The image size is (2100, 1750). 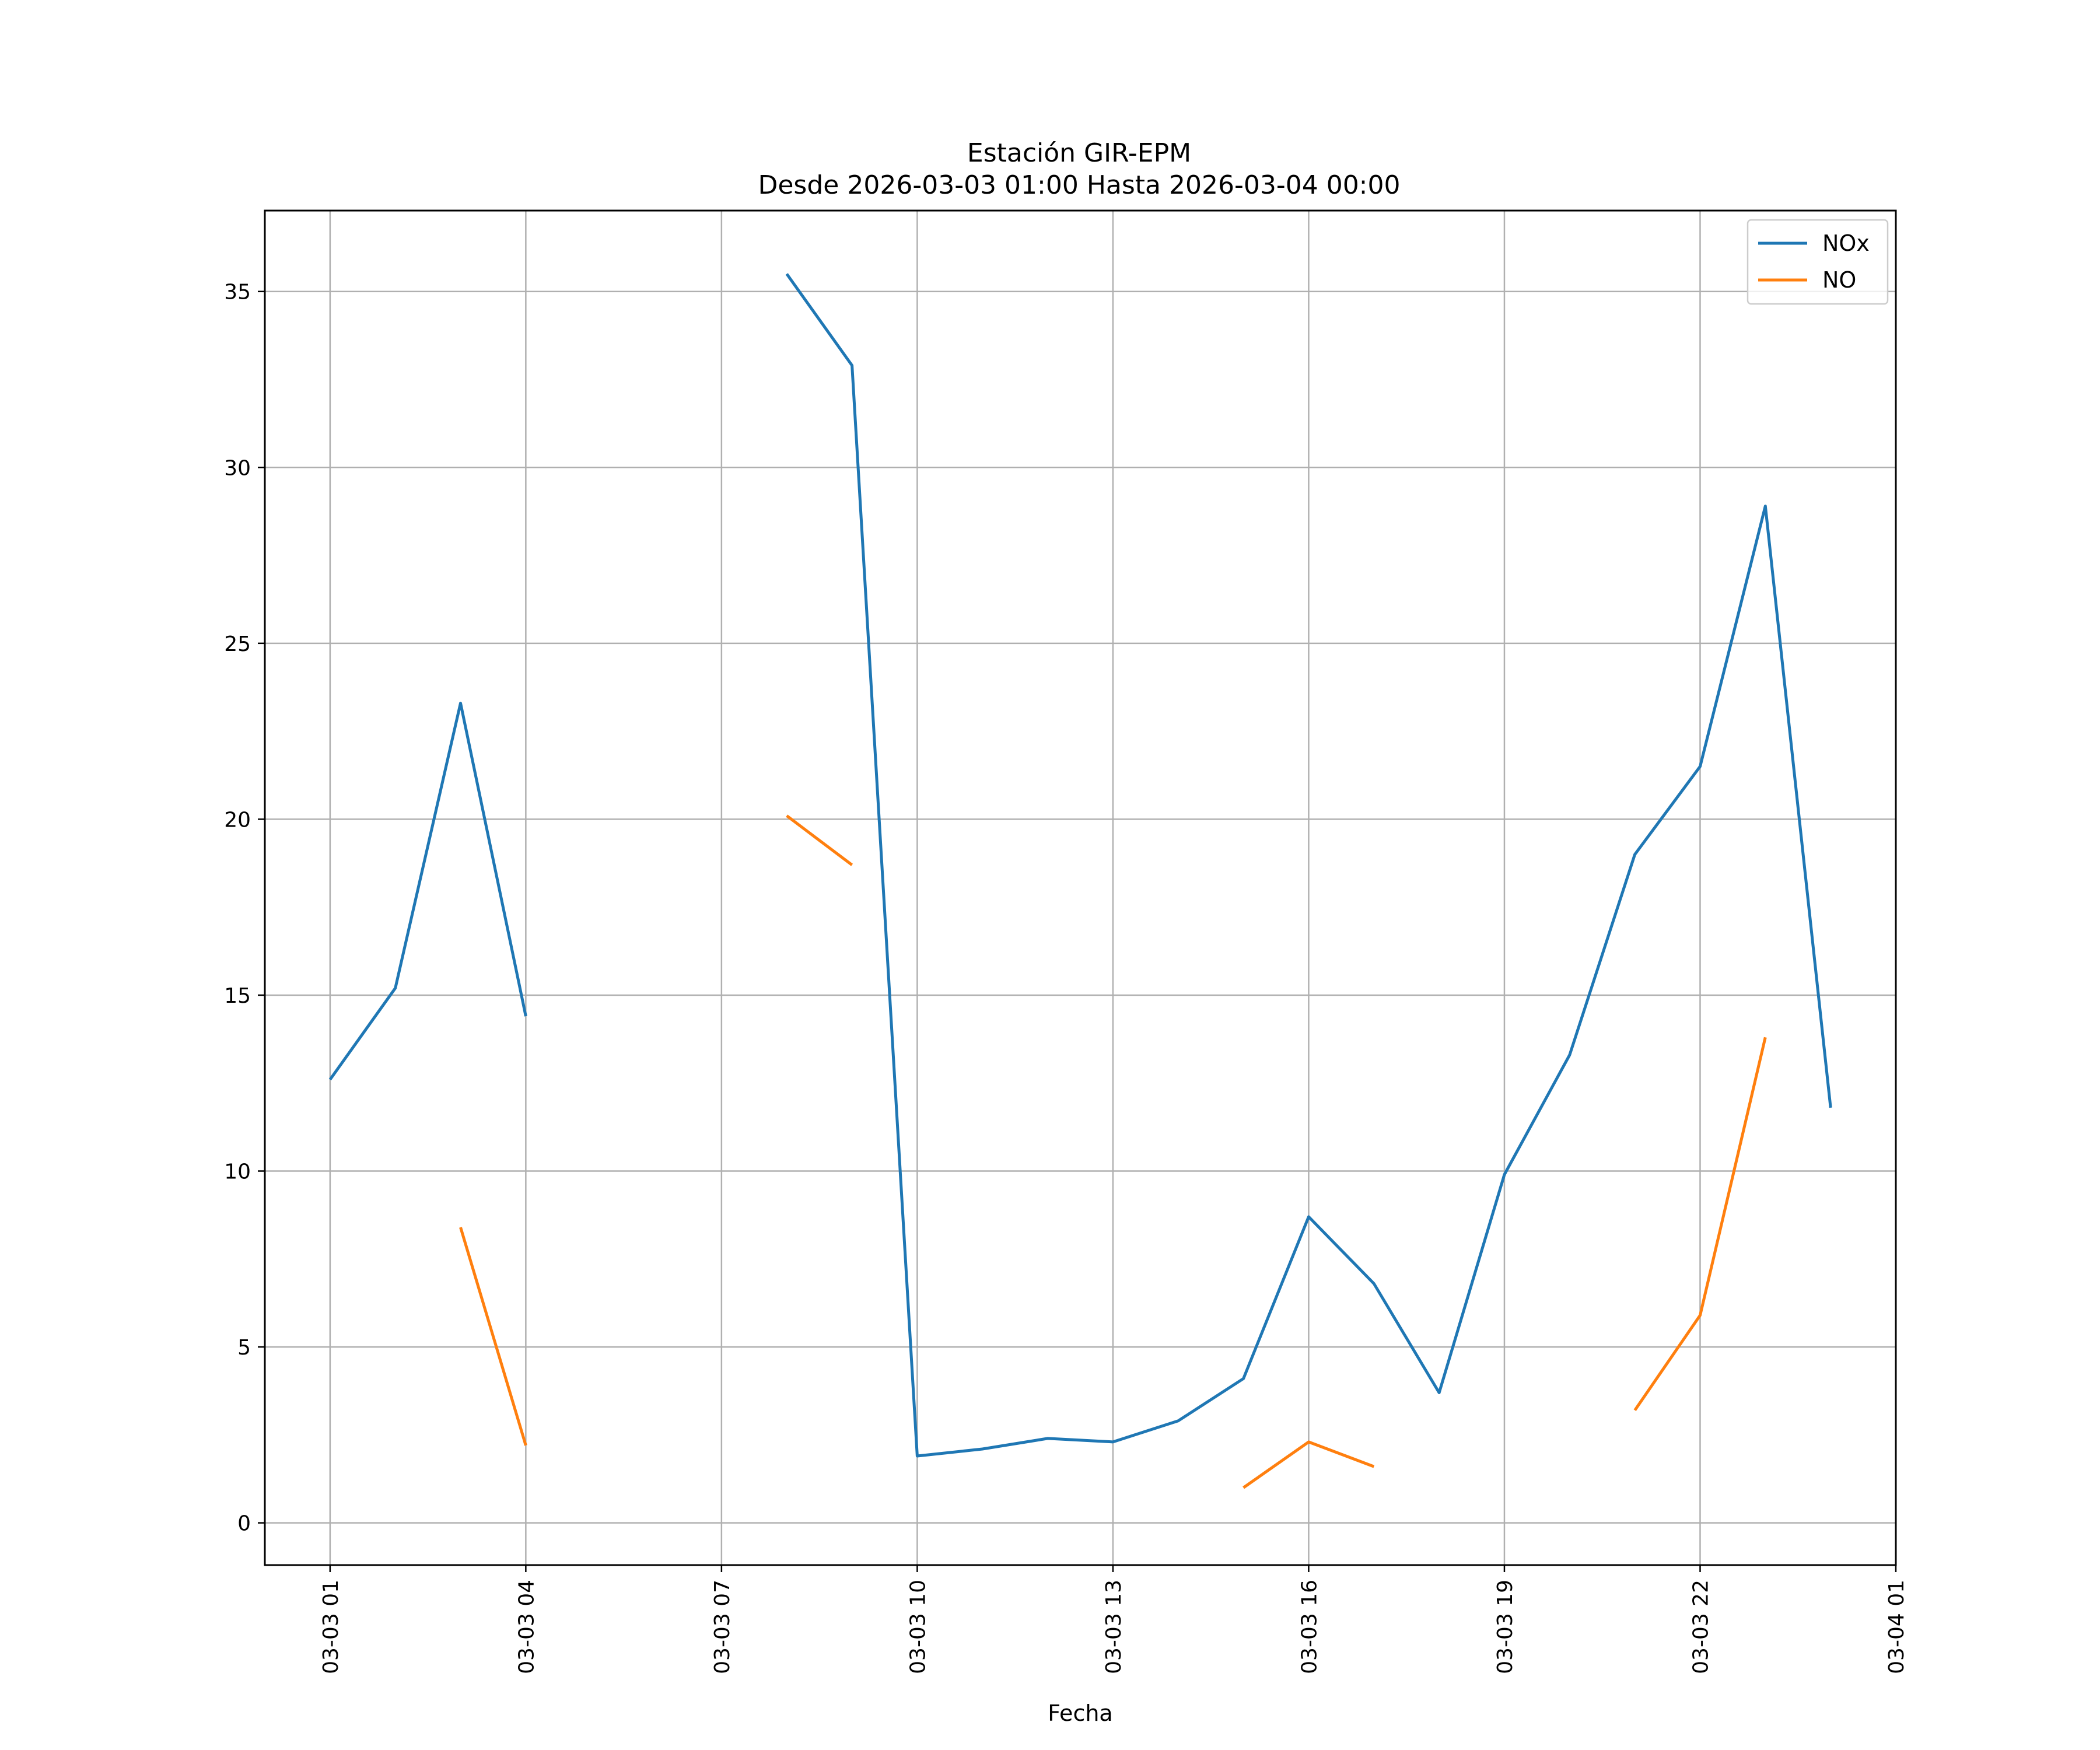 What do you see at coordinates (918, 1627) in the screenshot?
I see `x-tick-label: 03-03 10` at bounding box center [918, 1627].